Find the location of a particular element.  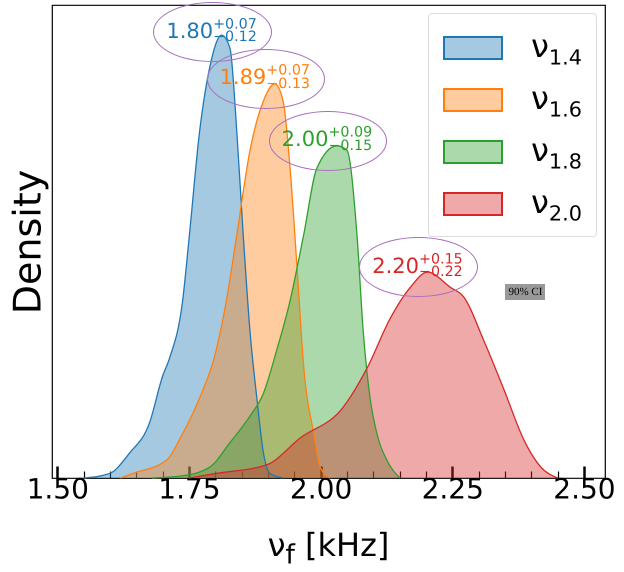

y-axis-title: Density is located at coordinates (28, 242).